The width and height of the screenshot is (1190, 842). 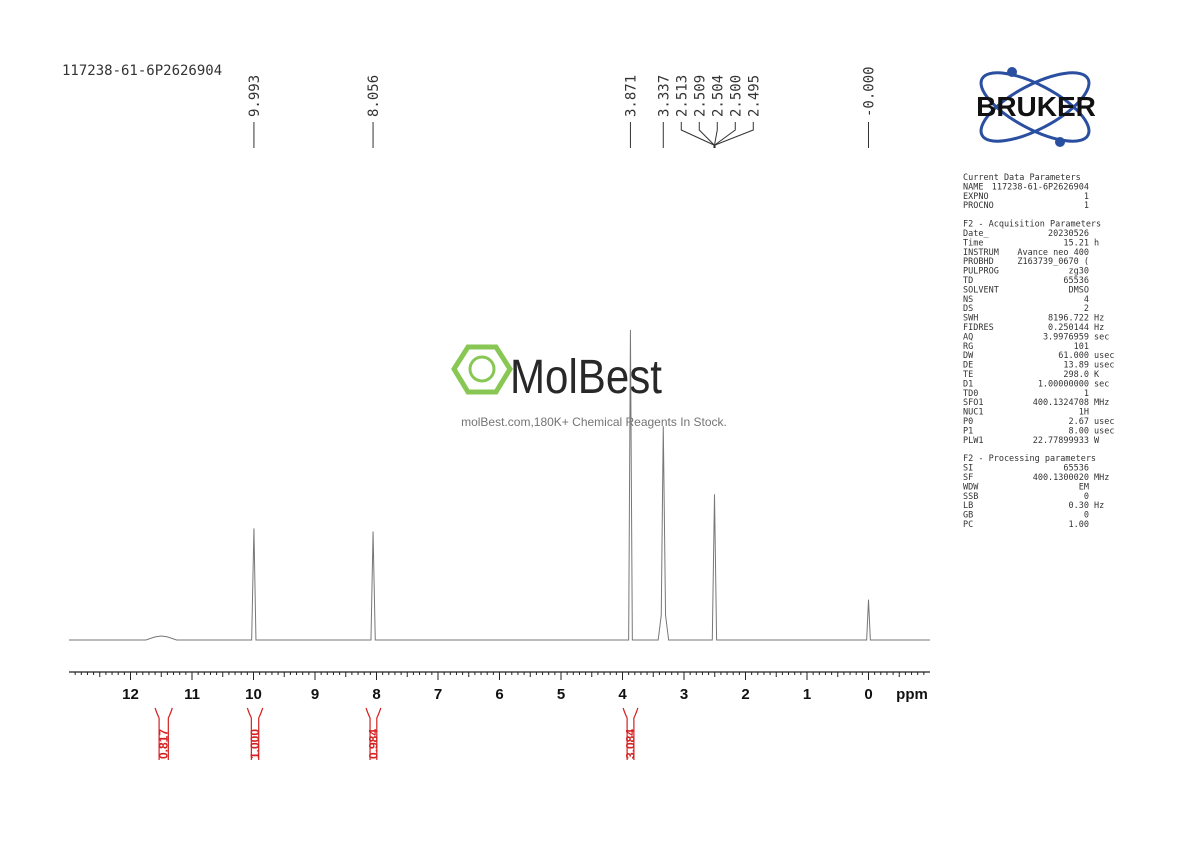 I want to click on parameter-key: NAME, so click(x=973, y=187).